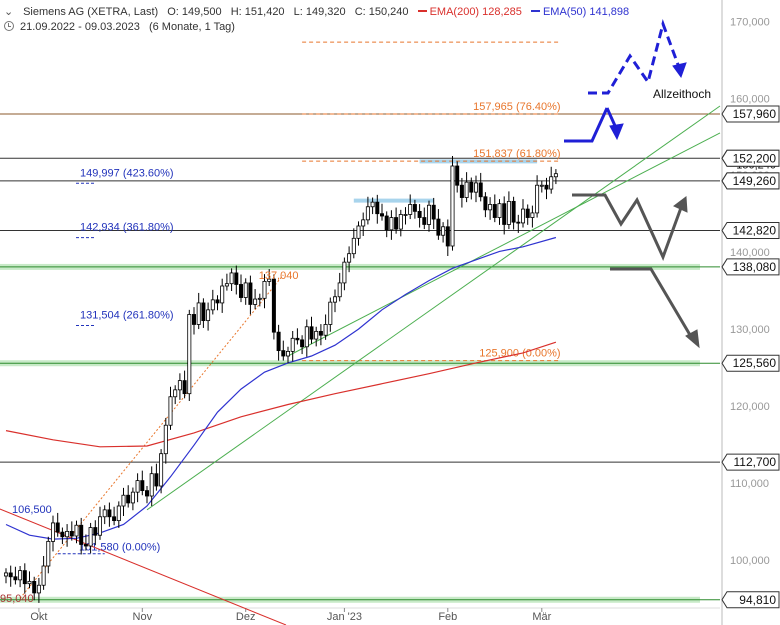 The height and width of the screenshot is (625, 780). What do you see at coordinates (628, 227) in the screenshot?
I see `sideways-scenario-line` at bounding box center [628, 227].